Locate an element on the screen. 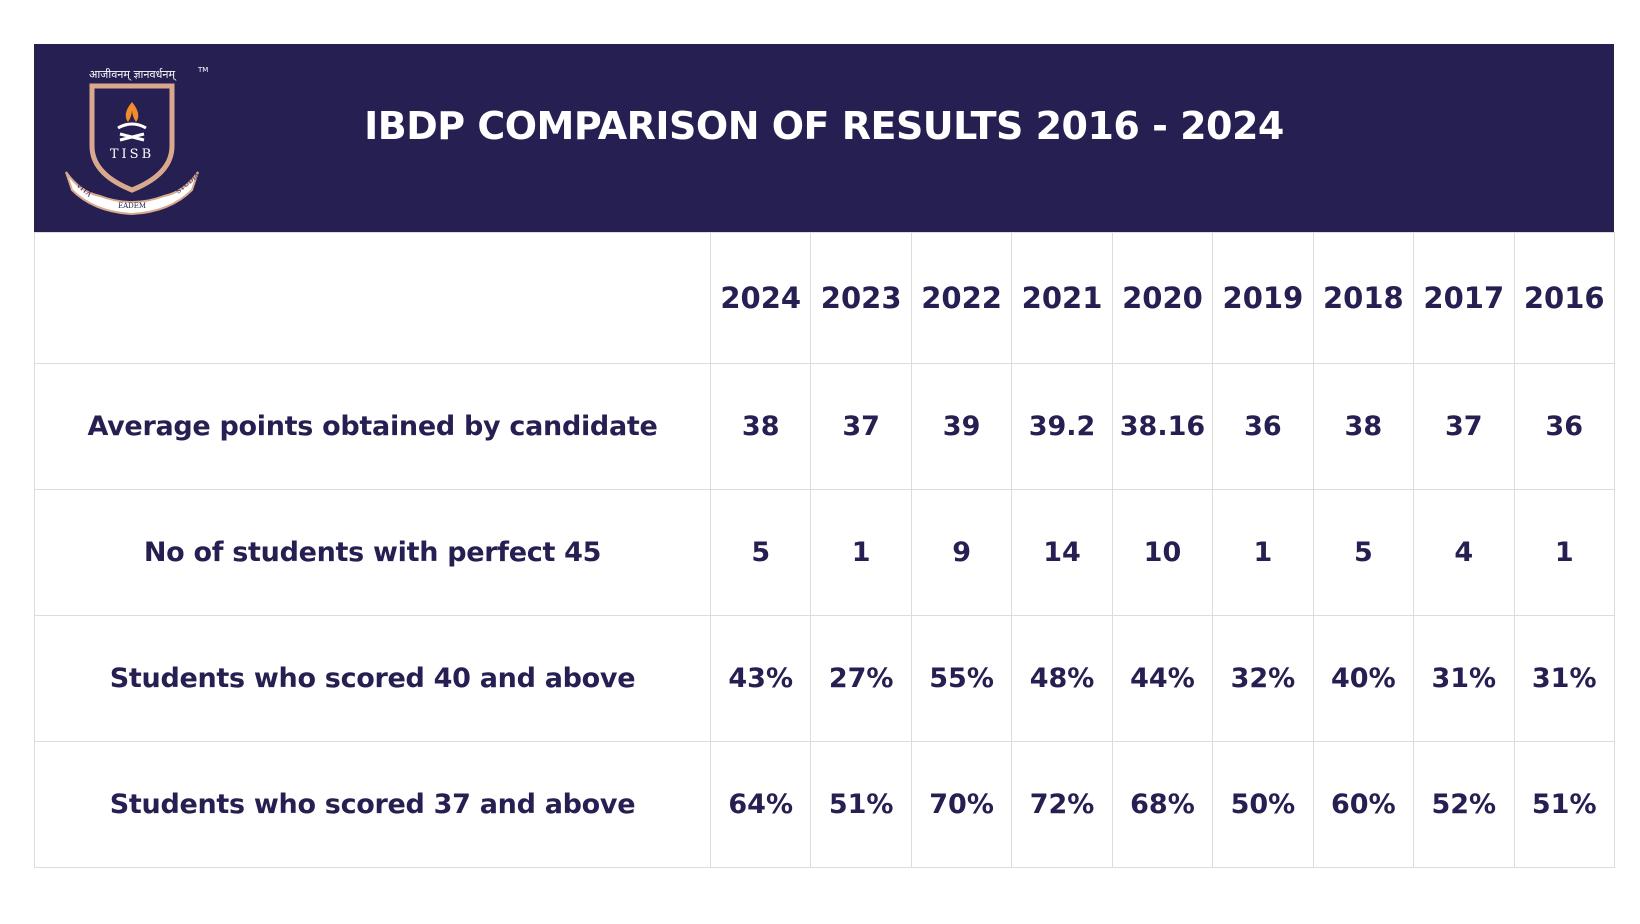 The height and width of the screenshot is (924, 1640). row-label: Average points obtained by candidate is located at coordinates (372, 426).